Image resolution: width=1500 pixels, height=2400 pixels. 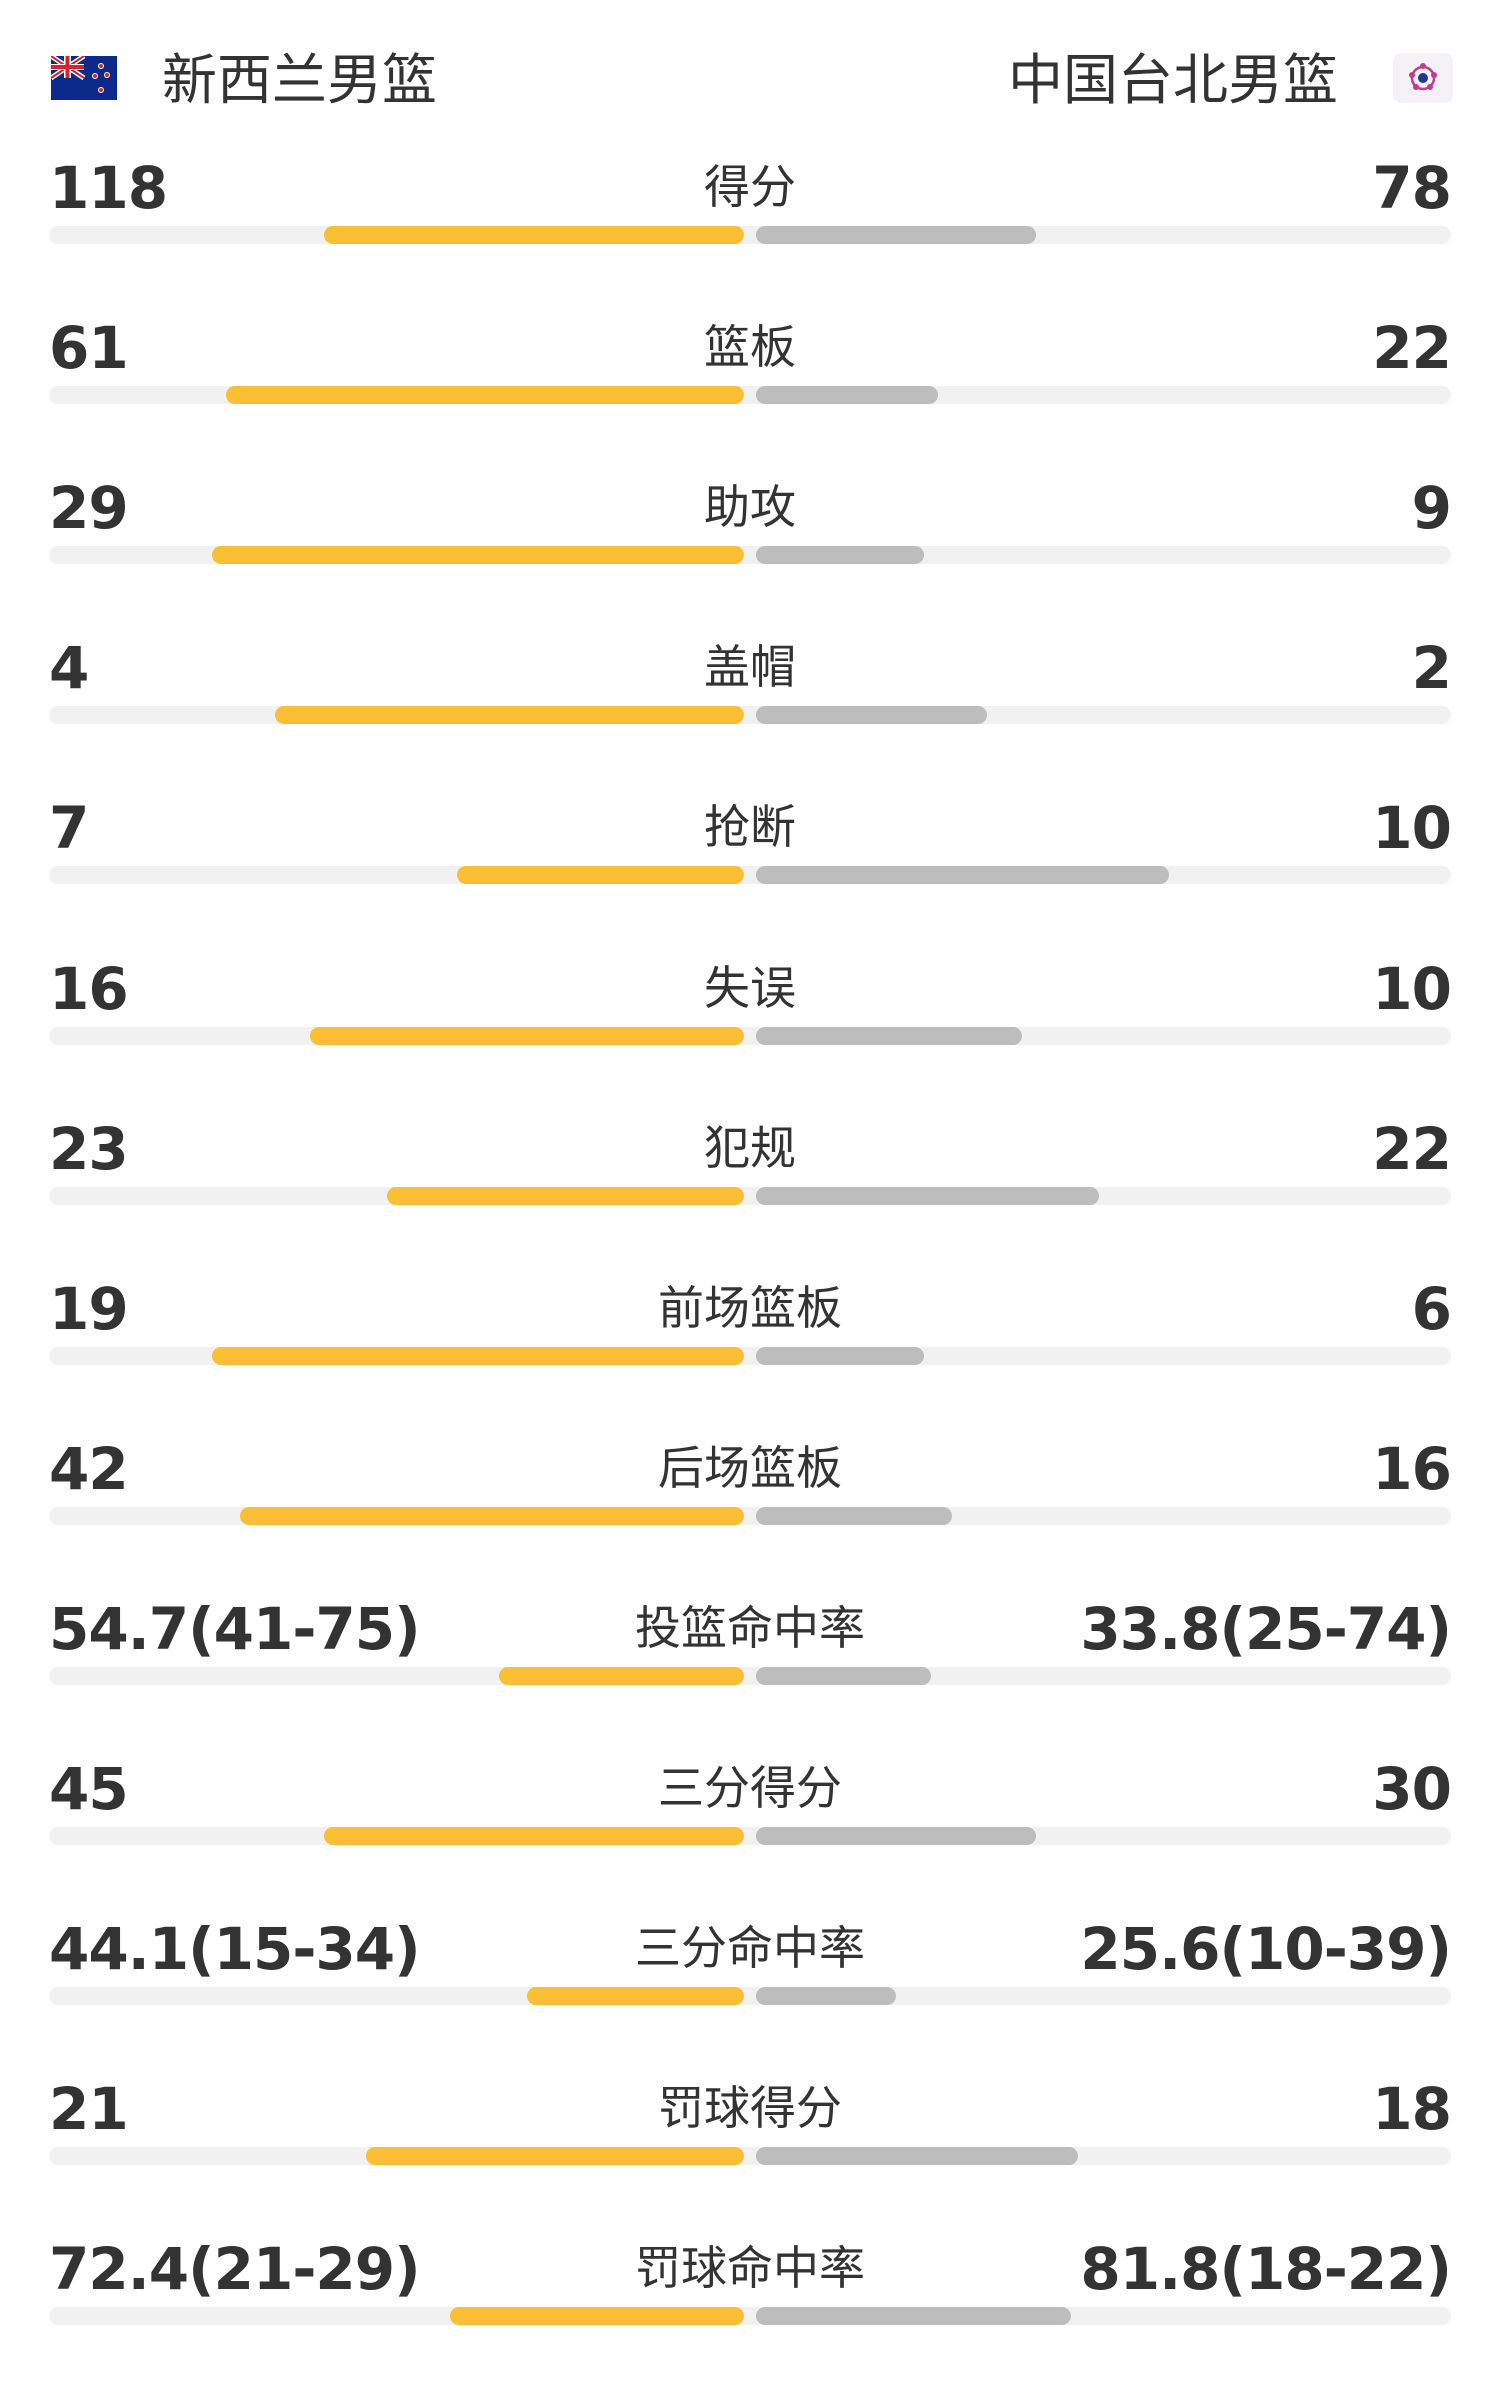 I want to click on away-stat-value: 18, so click(x=1412, y=2109).